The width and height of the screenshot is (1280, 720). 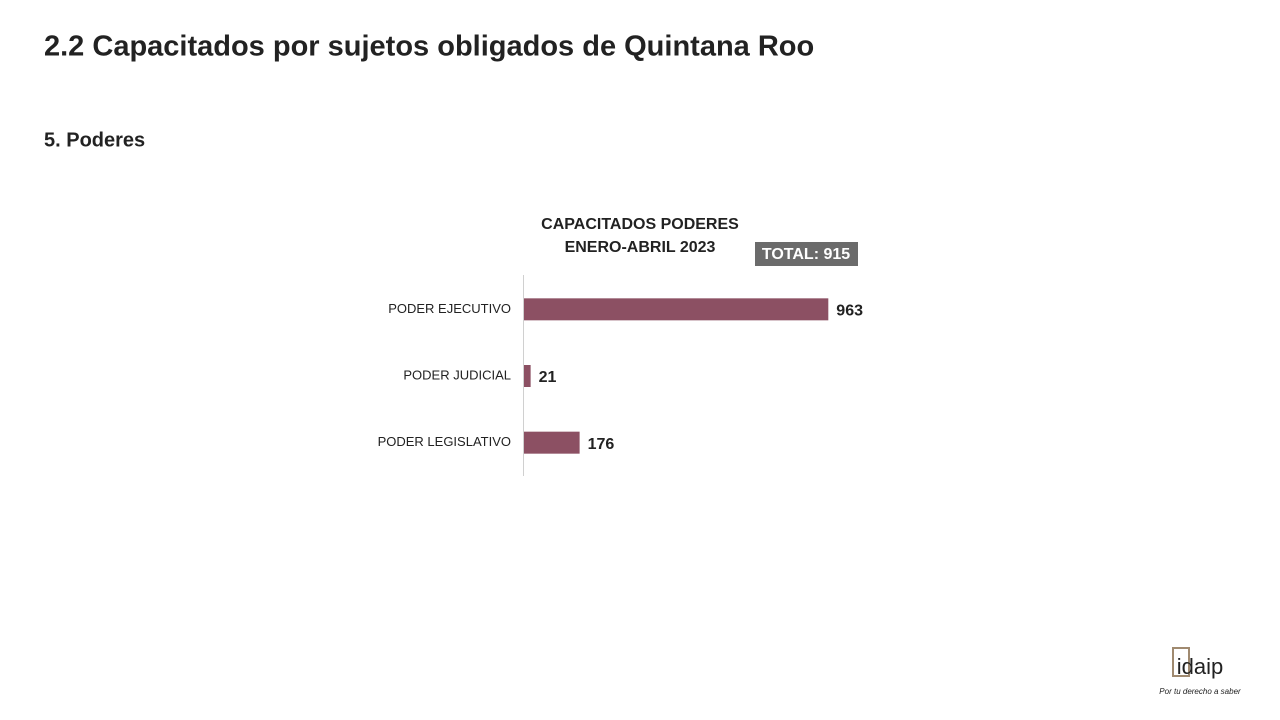 I want to click on logo-tagline: Por tu derecho a saber, so click(x=1200, y=691).